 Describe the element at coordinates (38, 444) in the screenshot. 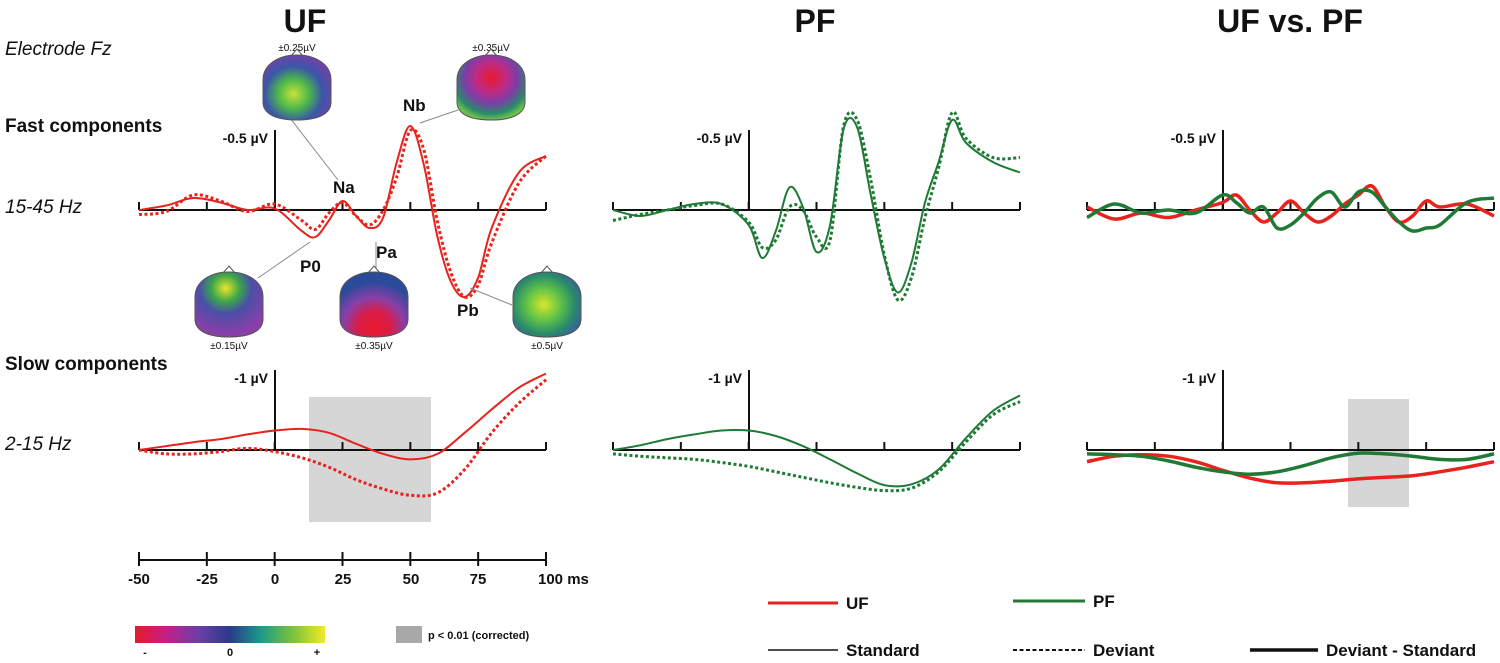

I see `label-slow-band: 2-15 Hz` at that location.